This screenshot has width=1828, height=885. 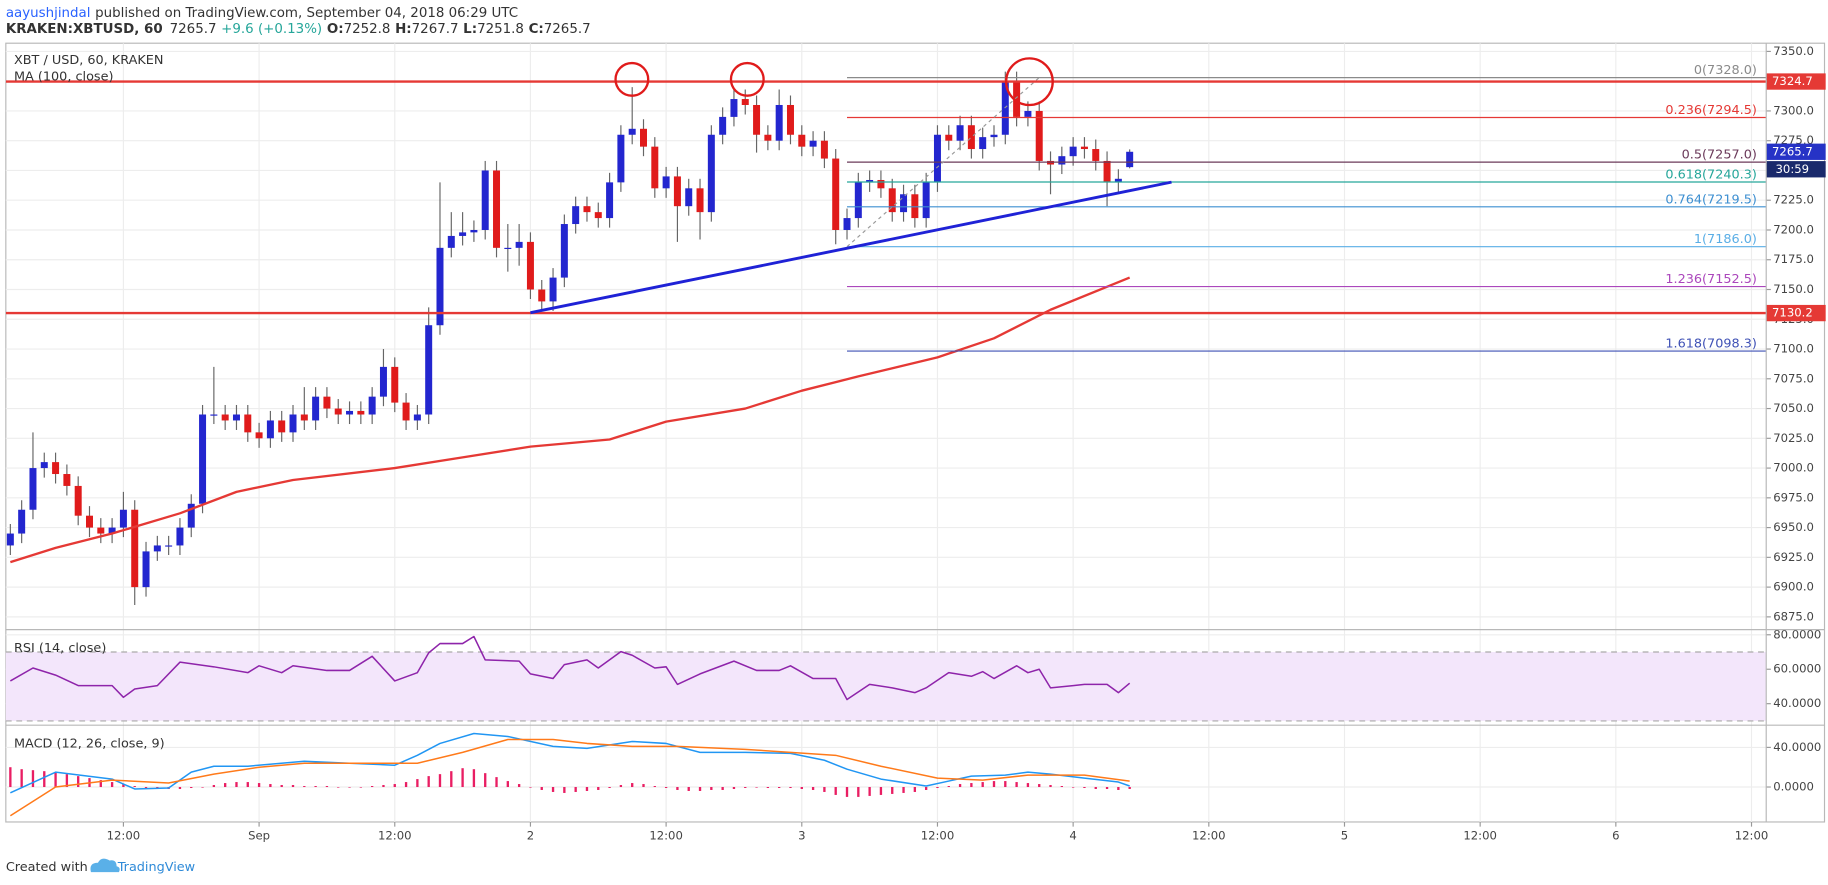 I want to click on low-label: L:, so click(x=470, y=29).